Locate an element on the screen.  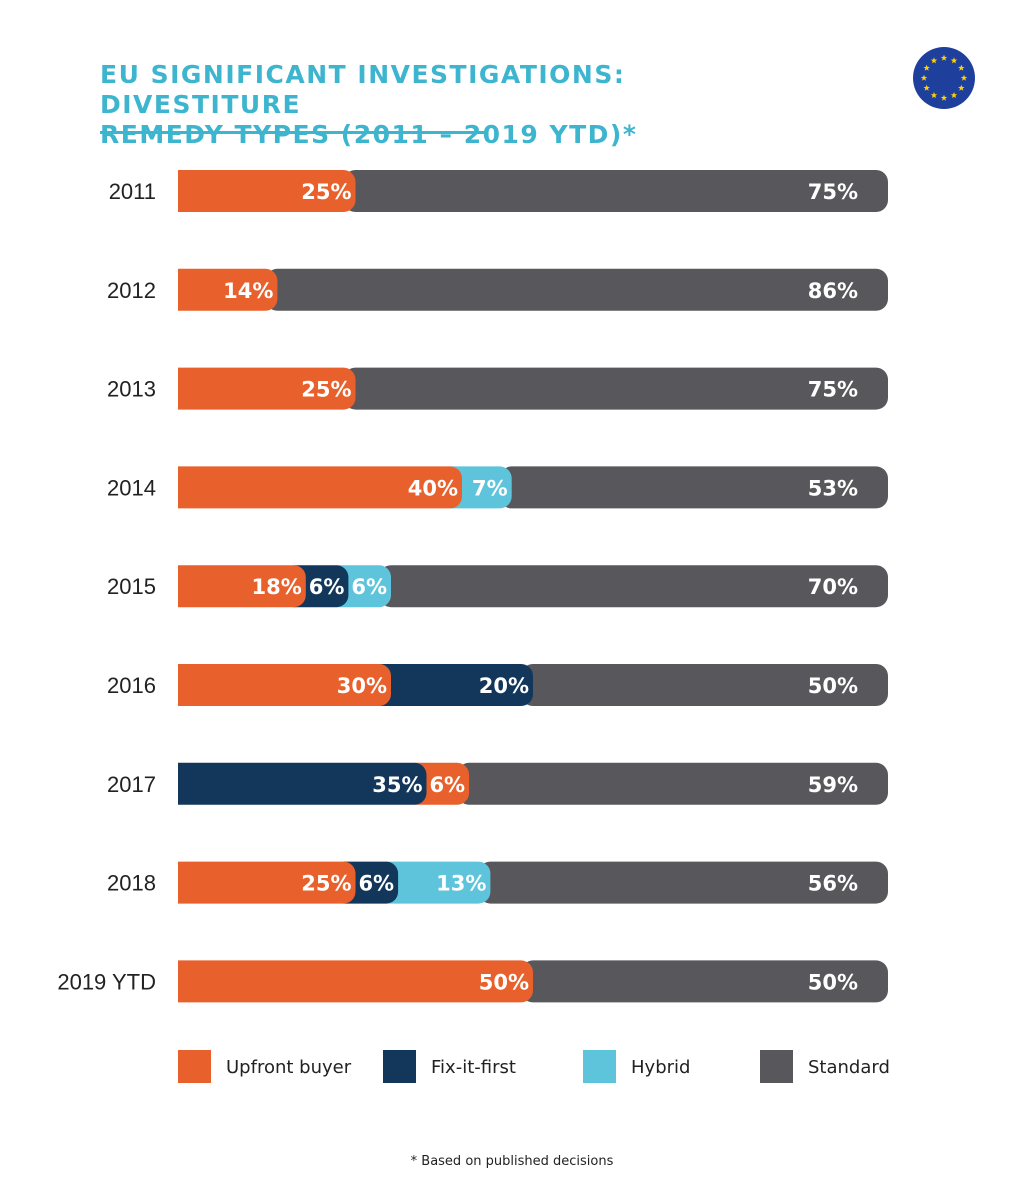
legend-label: Standard is located at coordinates (849, 1067).